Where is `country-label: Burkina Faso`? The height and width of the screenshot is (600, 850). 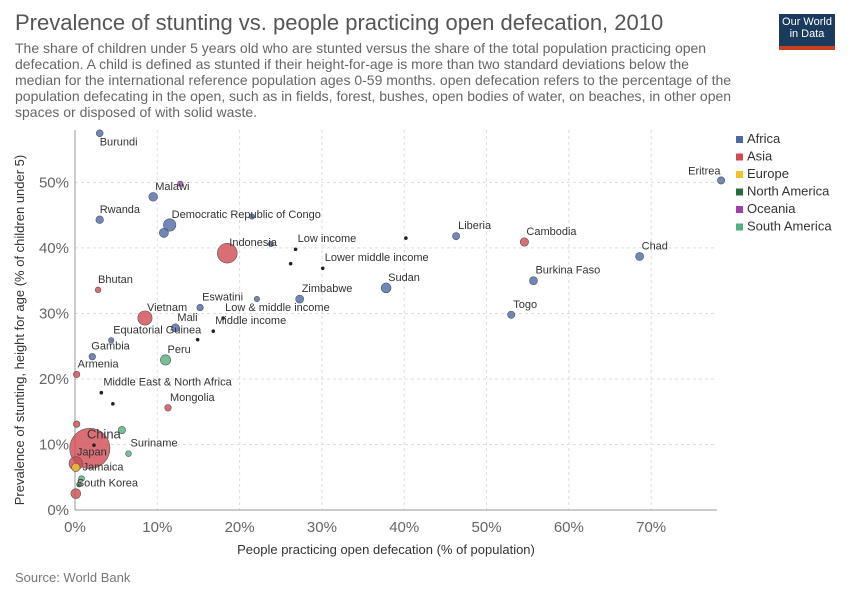
country-label: Burkina Faso is located at coordinates (567, 271).